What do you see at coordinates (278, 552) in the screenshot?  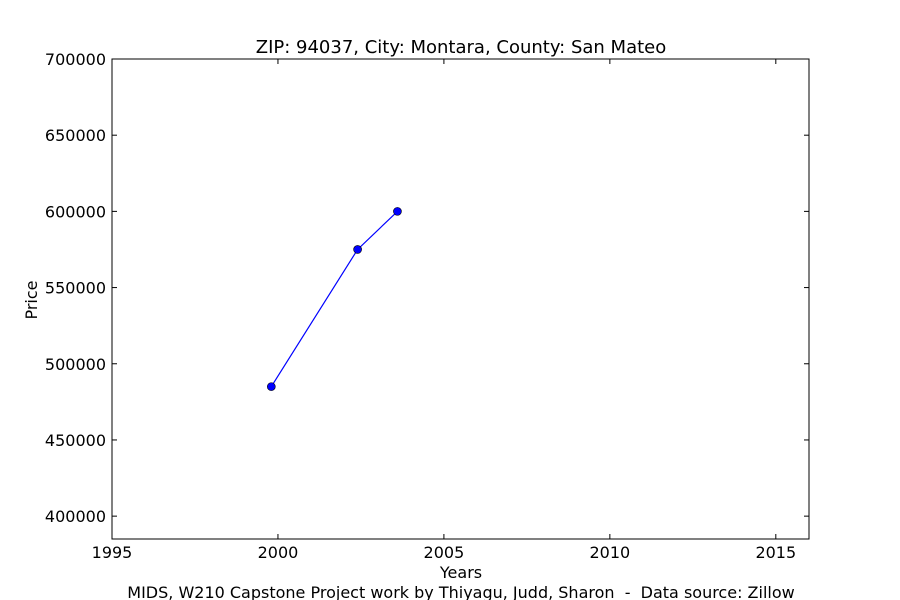 I see `x-tick-label-2000: 2000` at bounding box center [278, 552].